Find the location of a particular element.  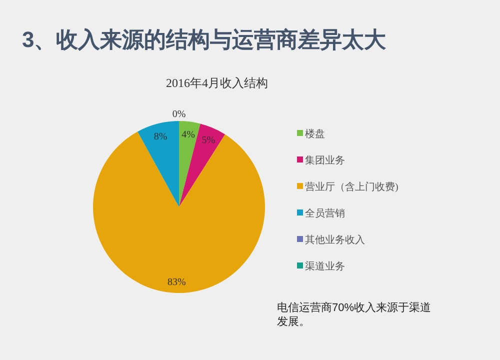

text: 0% is located at coordinates (179, 114).